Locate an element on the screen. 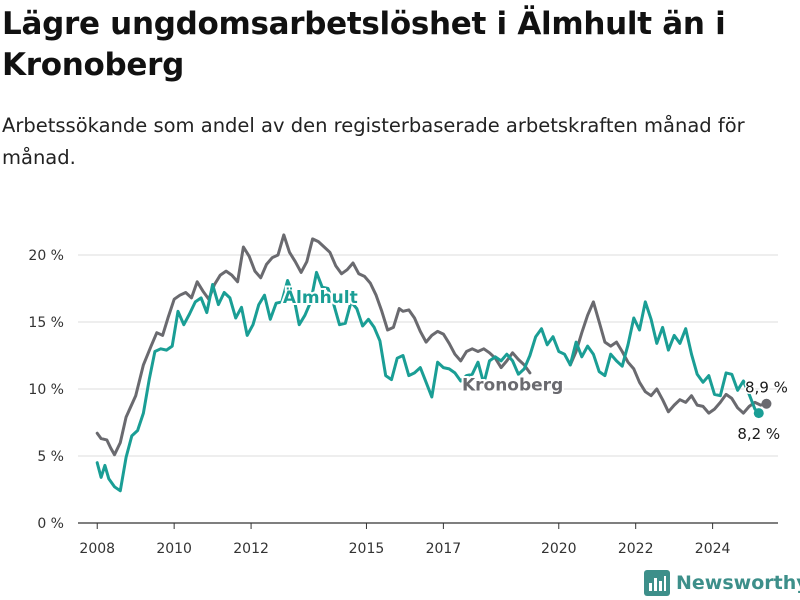 Image resolution: width=800 pixels, height=600 pixels. end-point-almhult is located at coordinates (758, 413).